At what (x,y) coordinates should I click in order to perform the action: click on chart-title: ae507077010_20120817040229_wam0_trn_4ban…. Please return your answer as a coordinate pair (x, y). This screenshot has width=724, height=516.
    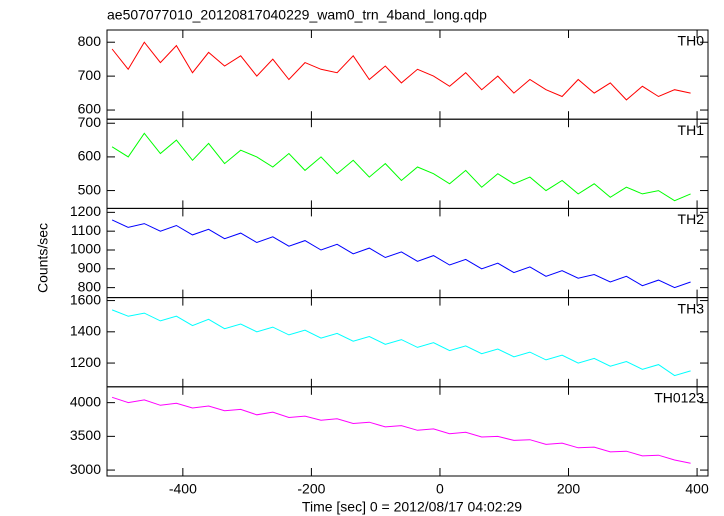
    Looking at the image, I should click on (297, 15).